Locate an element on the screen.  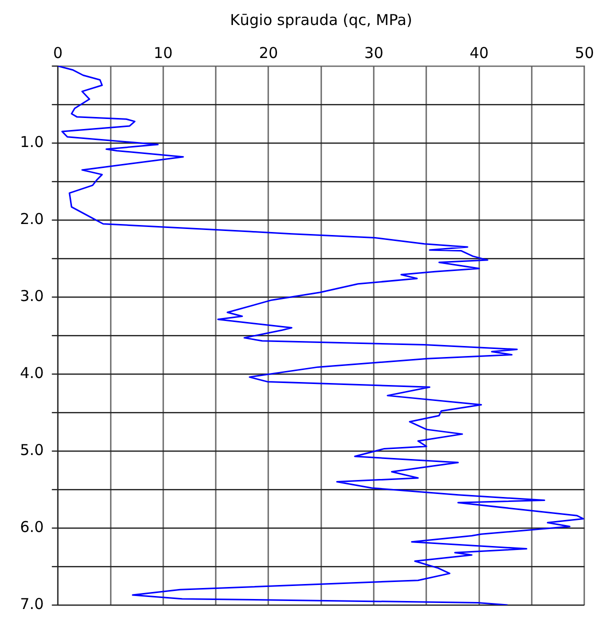
y-tick-label: 1.0 is located at coordinates (32, 141).